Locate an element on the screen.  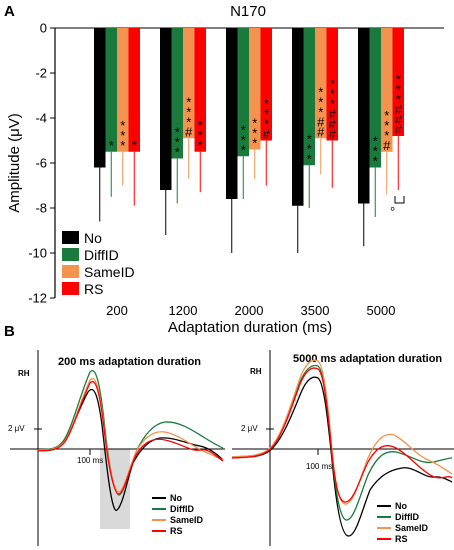
legend-swatch-no is located at coordinates (70, 237).